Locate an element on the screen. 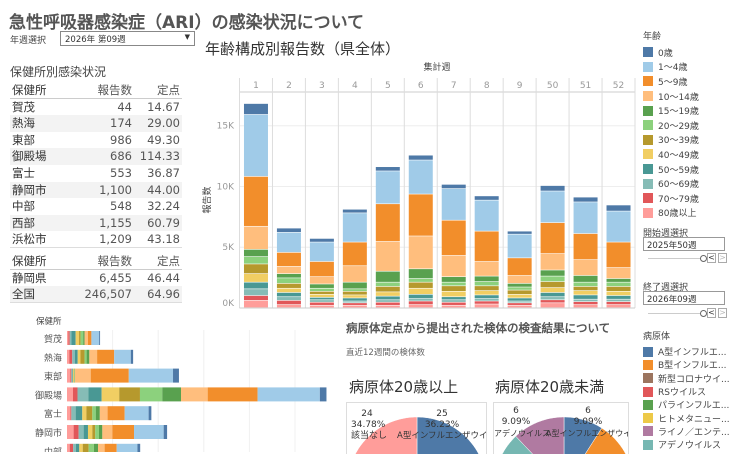 This screenshot has height=454, width=736. week-select-label: 年週選択 is located at coordinates (28, 41).